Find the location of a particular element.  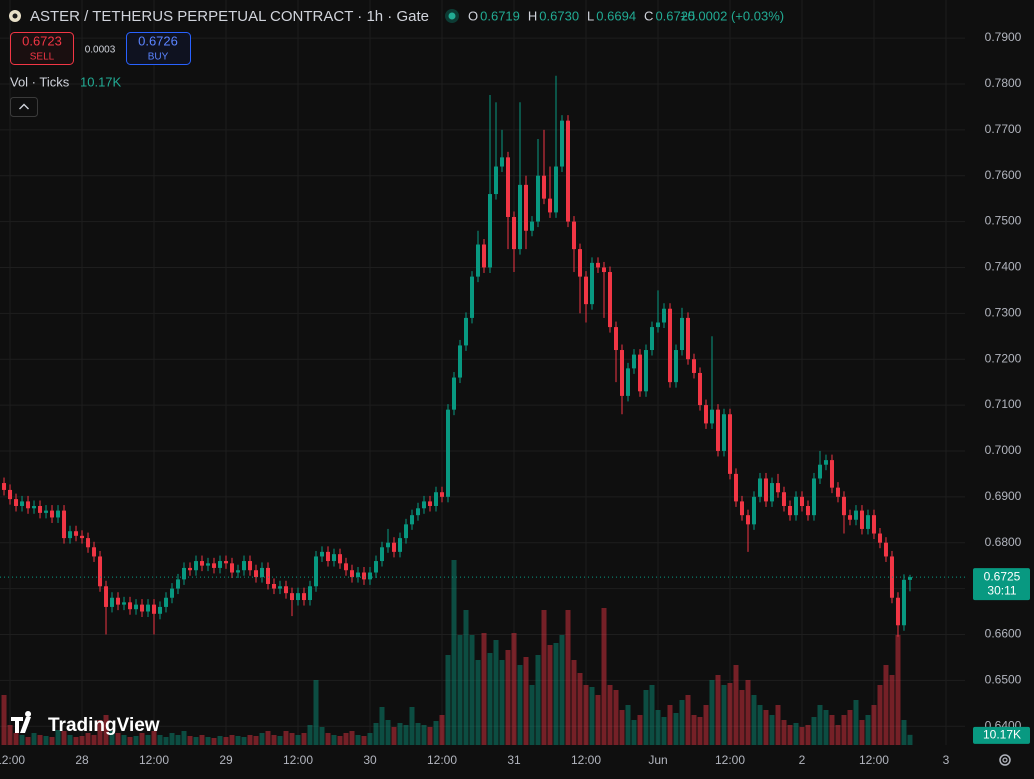

y-tick-label: 0.7100 is located at coordinates (1003, 404).